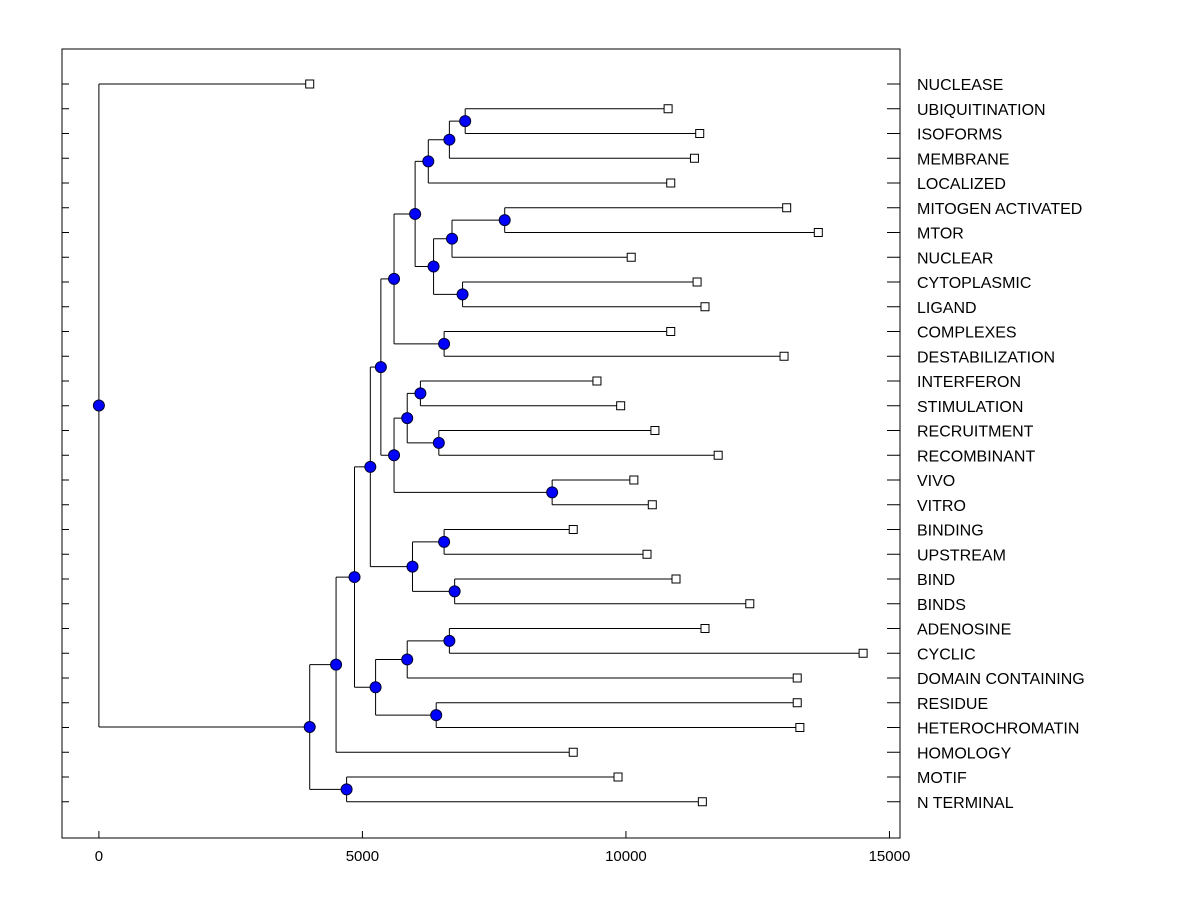 The image size is (1200, 900). What do you see at coordinates (976, 456) in the screenshot?
I see `leaf-label: RECOMBINANT` at bounding box center [976, 456].